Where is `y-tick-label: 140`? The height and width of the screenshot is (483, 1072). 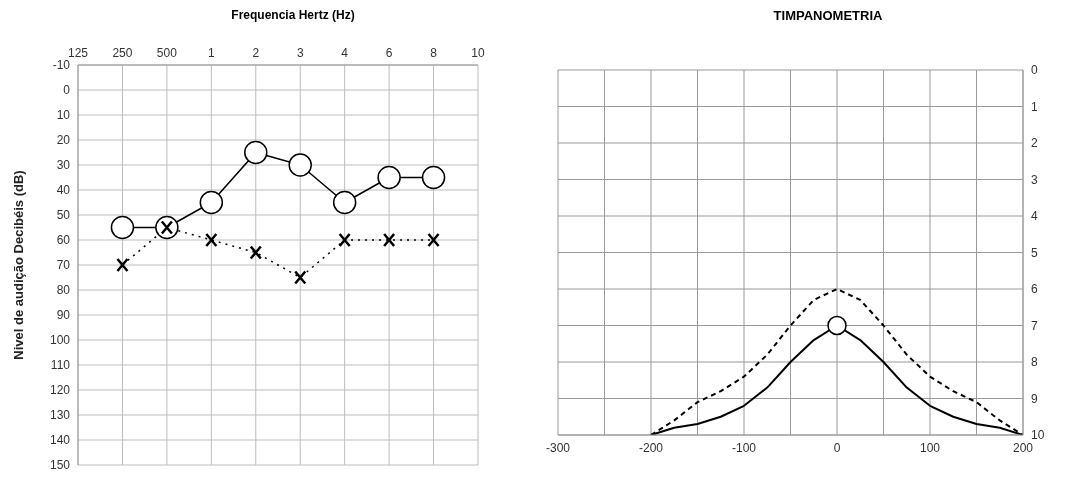
y-tick-label: 140 is located at coordinates (60, 440).